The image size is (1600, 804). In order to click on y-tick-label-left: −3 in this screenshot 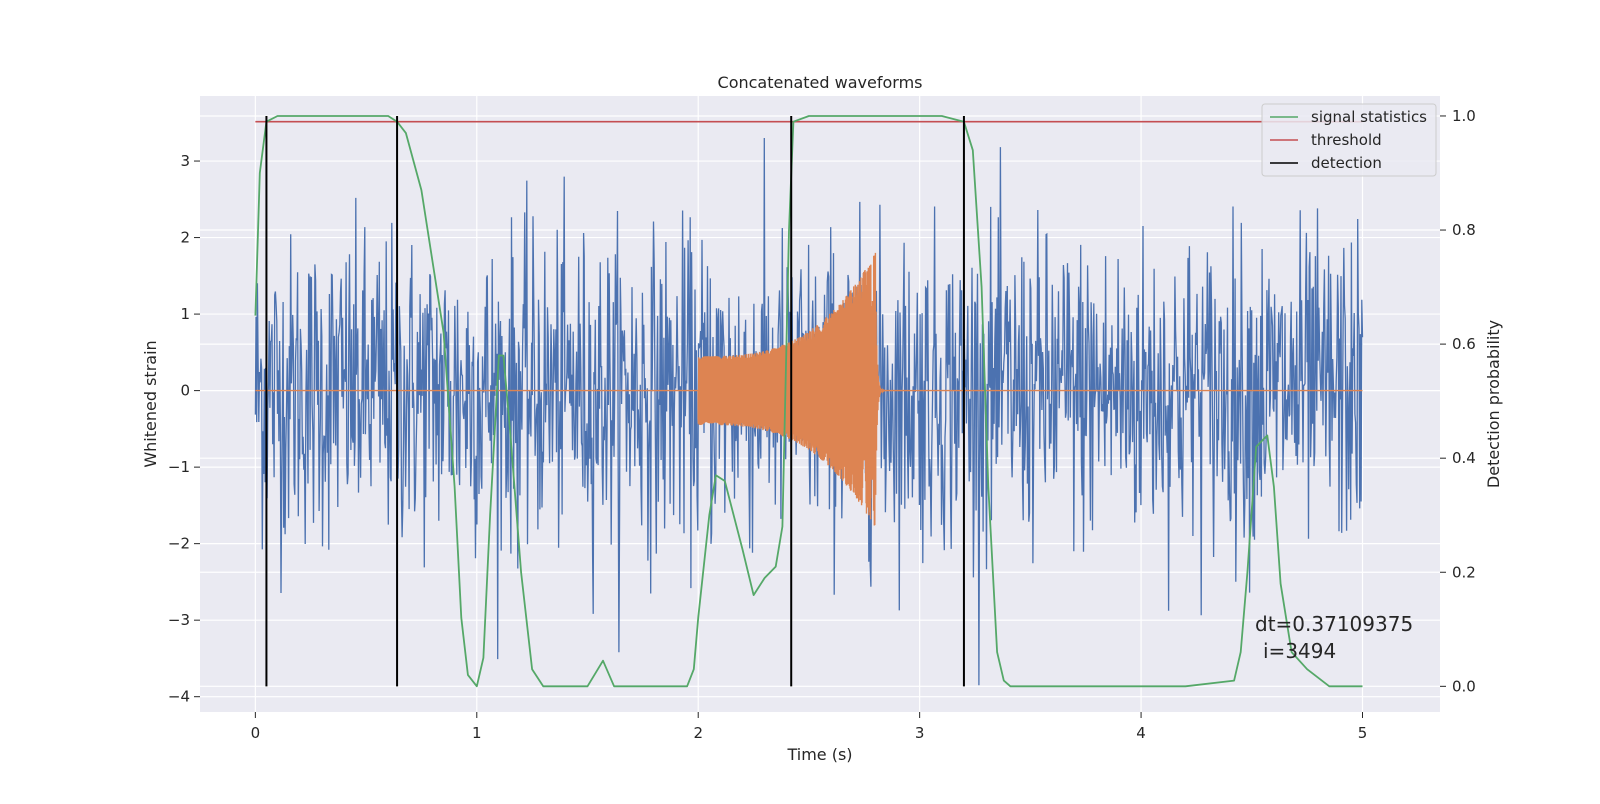, I will do `click(179, 620)`.